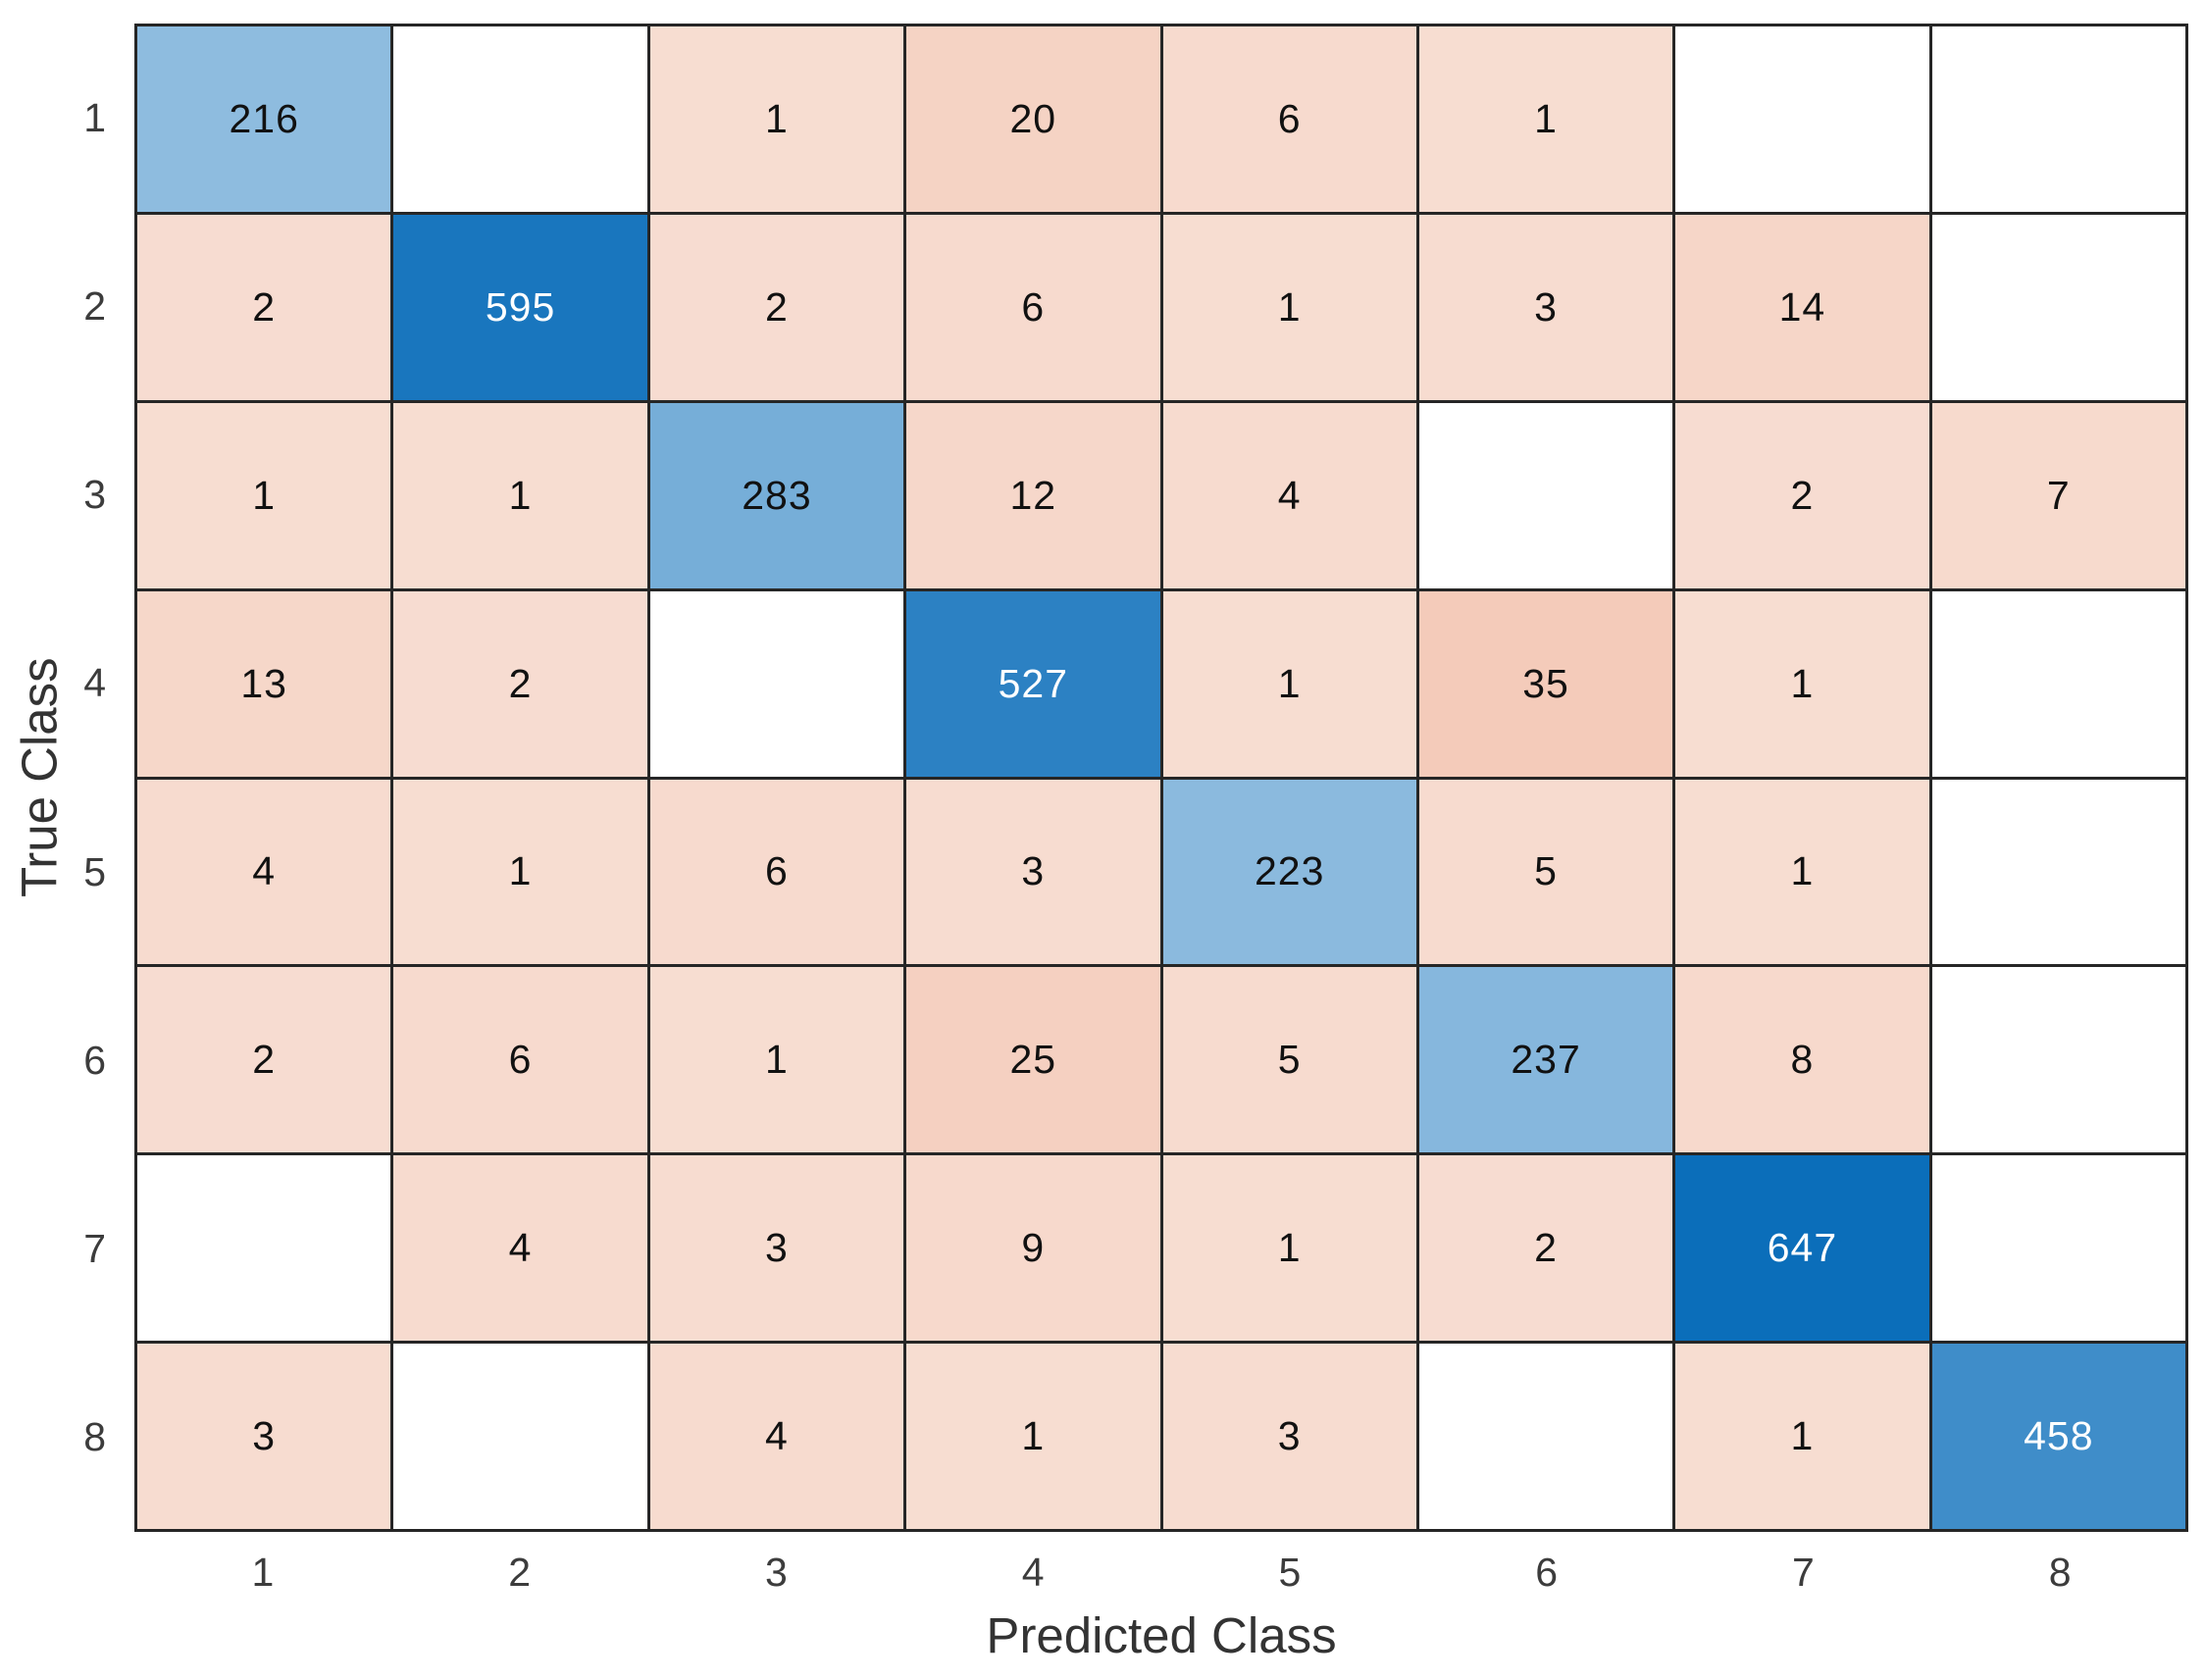  What do you see at coordinates (264, 683) in the screenshot?
I see `matrix-cell: 13` at bounding box center [264, 683].